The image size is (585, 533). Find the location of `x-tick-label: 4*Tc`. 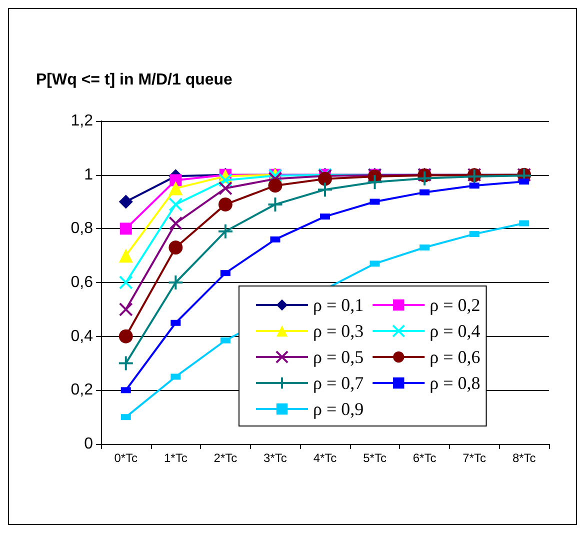

x-tick-label: 4*Tc is located at coordinates (325, 458).